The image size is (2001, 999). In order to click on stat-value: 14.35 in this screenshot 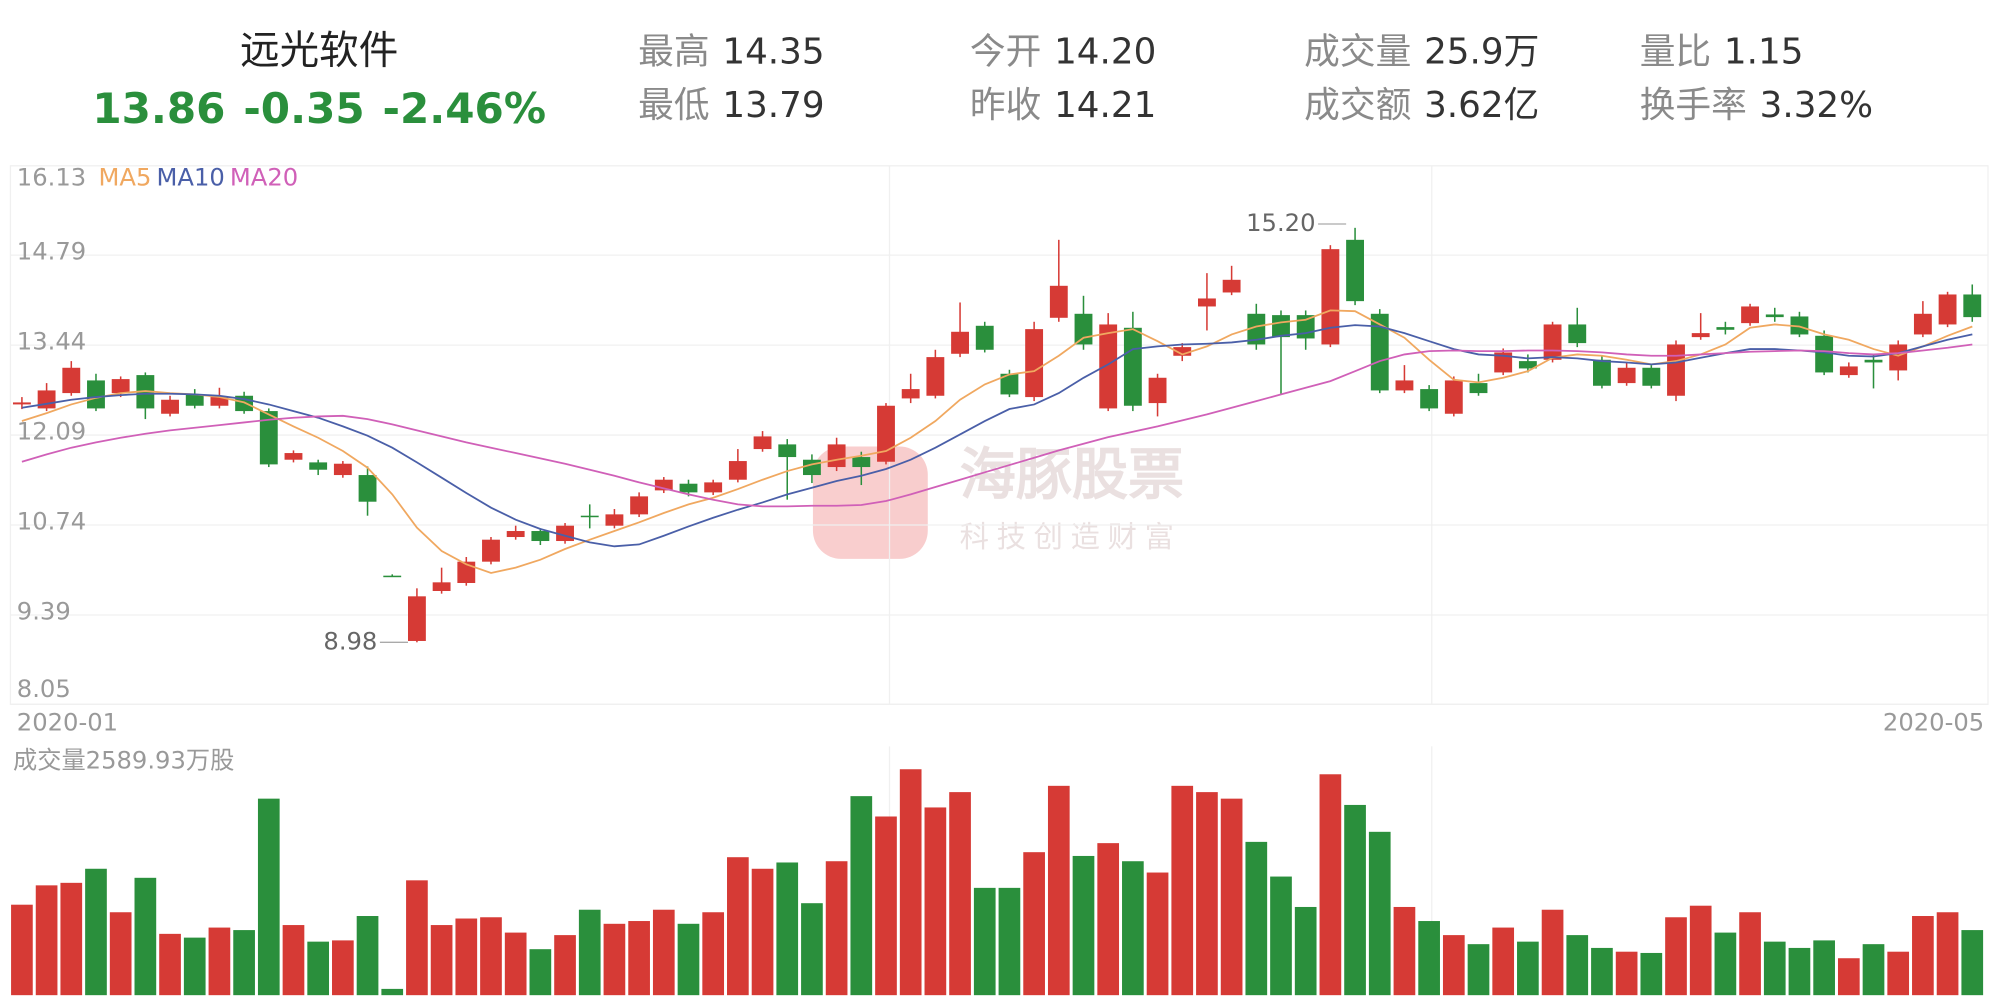, I will do `click(773, 52)`.